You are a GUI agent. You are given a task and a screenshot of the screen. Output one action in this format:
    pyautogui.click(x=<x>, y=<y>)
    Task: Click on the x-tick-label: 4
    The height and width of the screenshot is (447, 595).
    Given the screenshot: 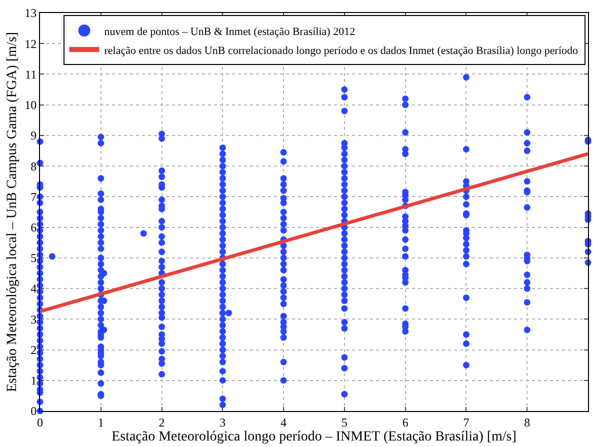 What is the action you would take?
    pyautogui.click(x=283, y=422)
    